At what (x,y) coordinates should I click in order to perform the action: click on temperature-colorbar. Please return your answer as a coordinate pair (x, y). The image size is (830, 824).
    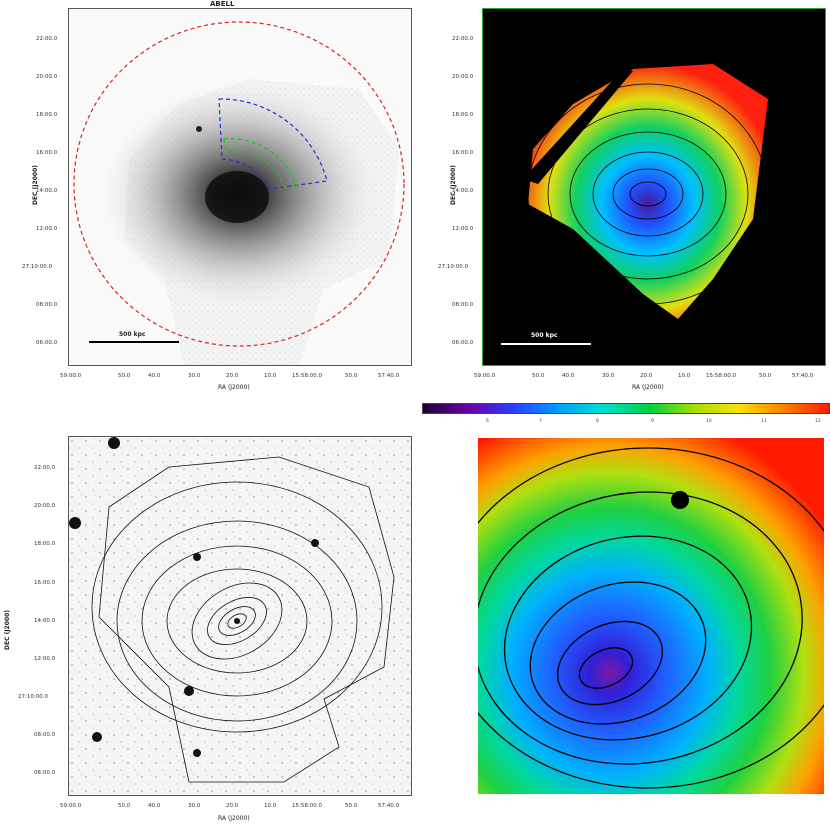
    Looking at the image, I should click on (626, 408).